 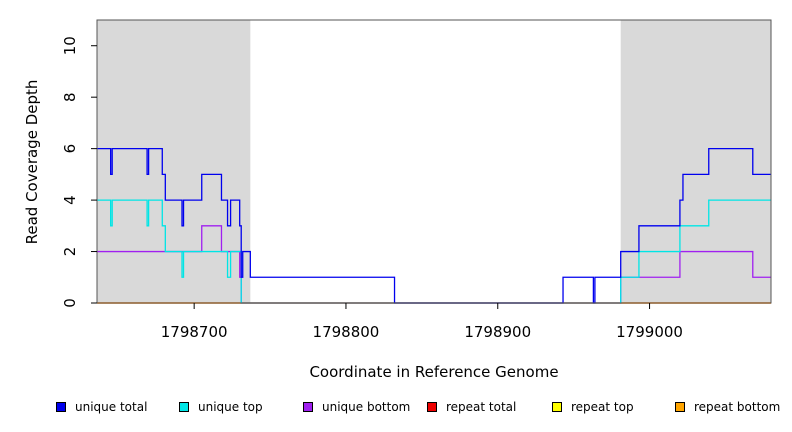 I want to click on legend-item-repeat-total: repeat total, so click(x=471, y=407).